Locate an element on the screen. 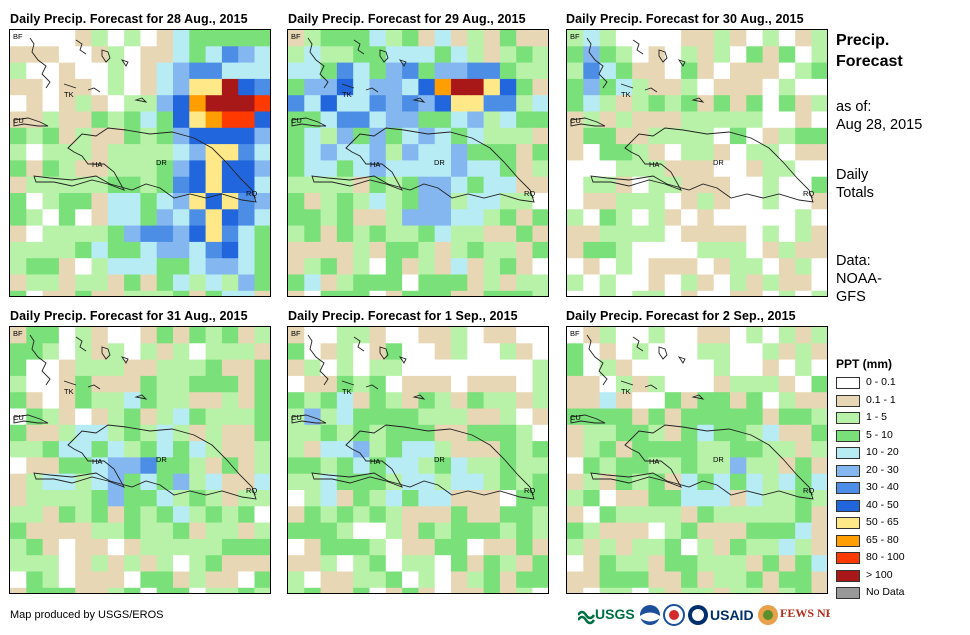  legend-swatch is located at coordinates (848, 453).